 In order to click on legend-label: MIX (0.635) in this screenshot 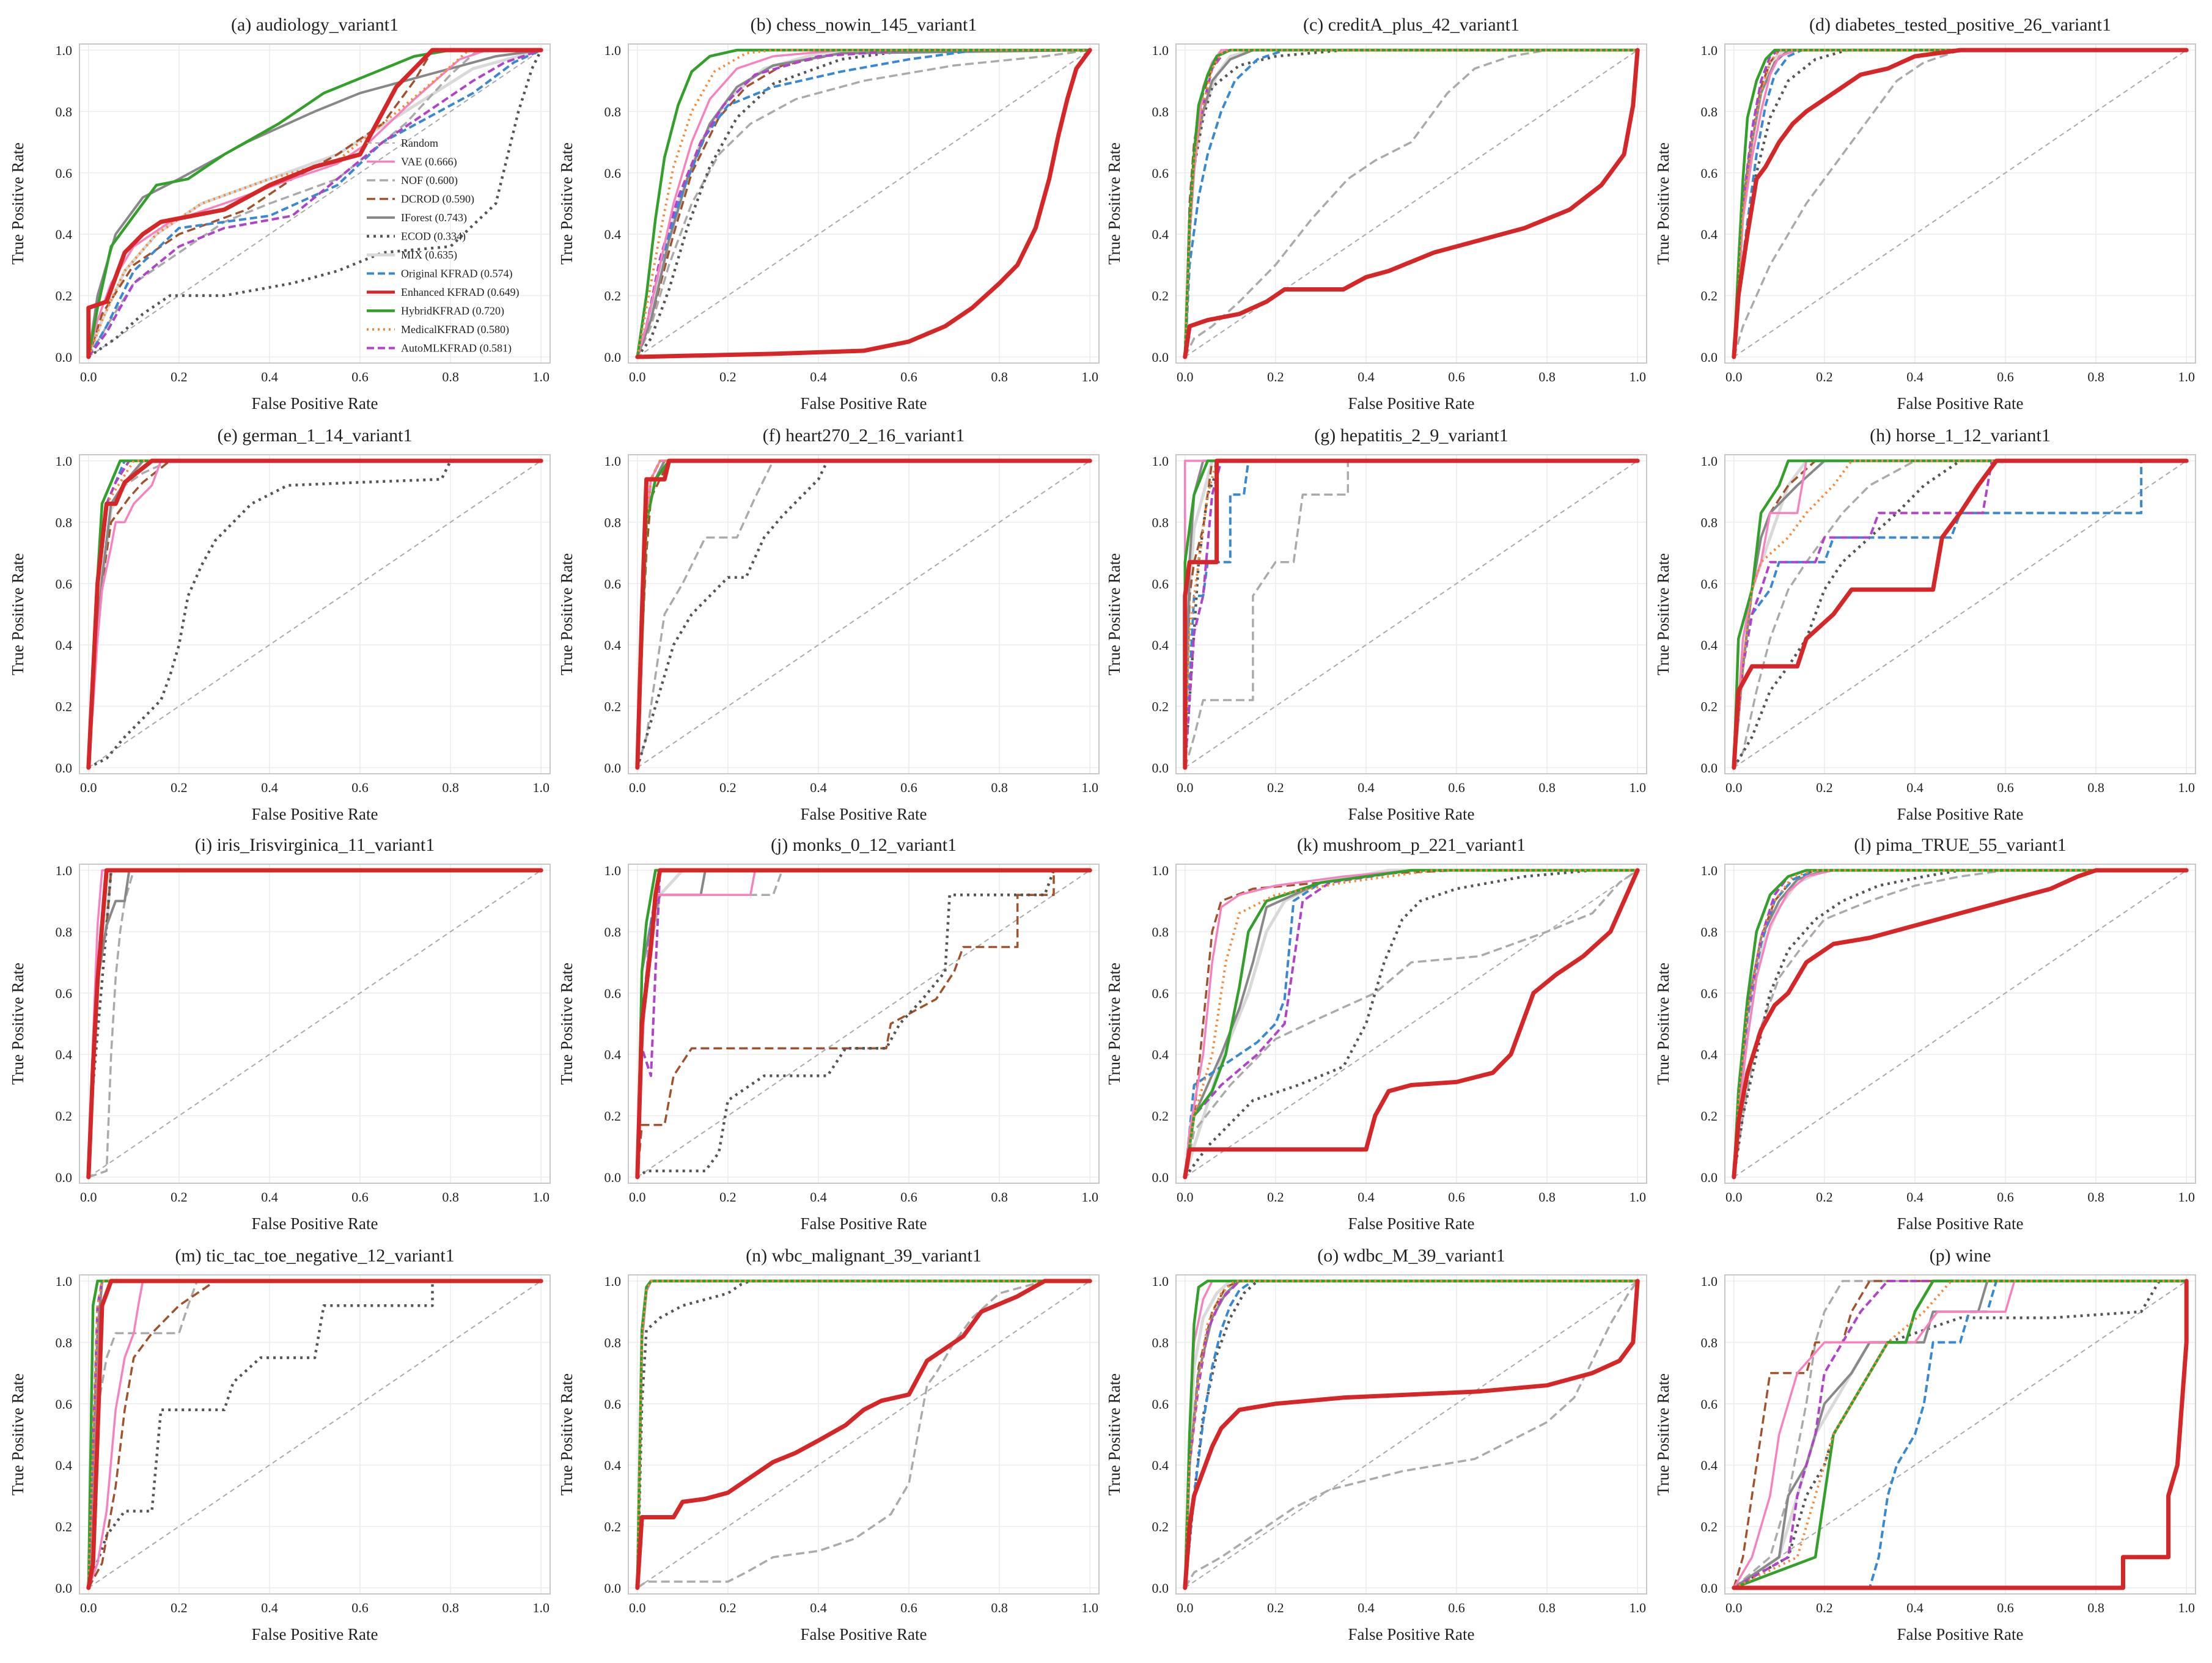, I will do `click(429, 255)`.